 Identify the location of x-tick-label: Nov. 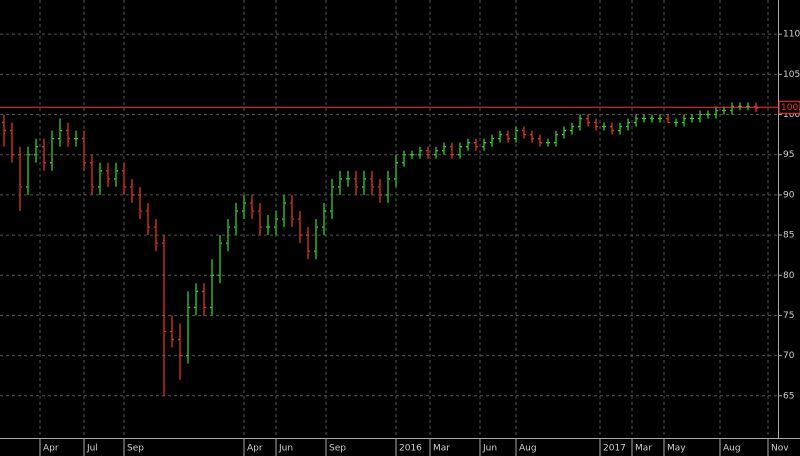
(780, 449).